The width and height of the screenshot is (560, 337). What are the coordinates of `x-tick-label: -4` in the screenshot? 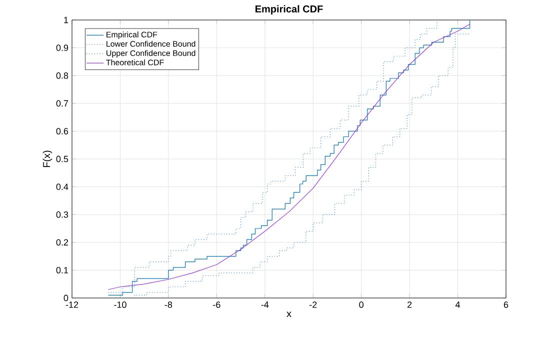 It's located at (265, 305).